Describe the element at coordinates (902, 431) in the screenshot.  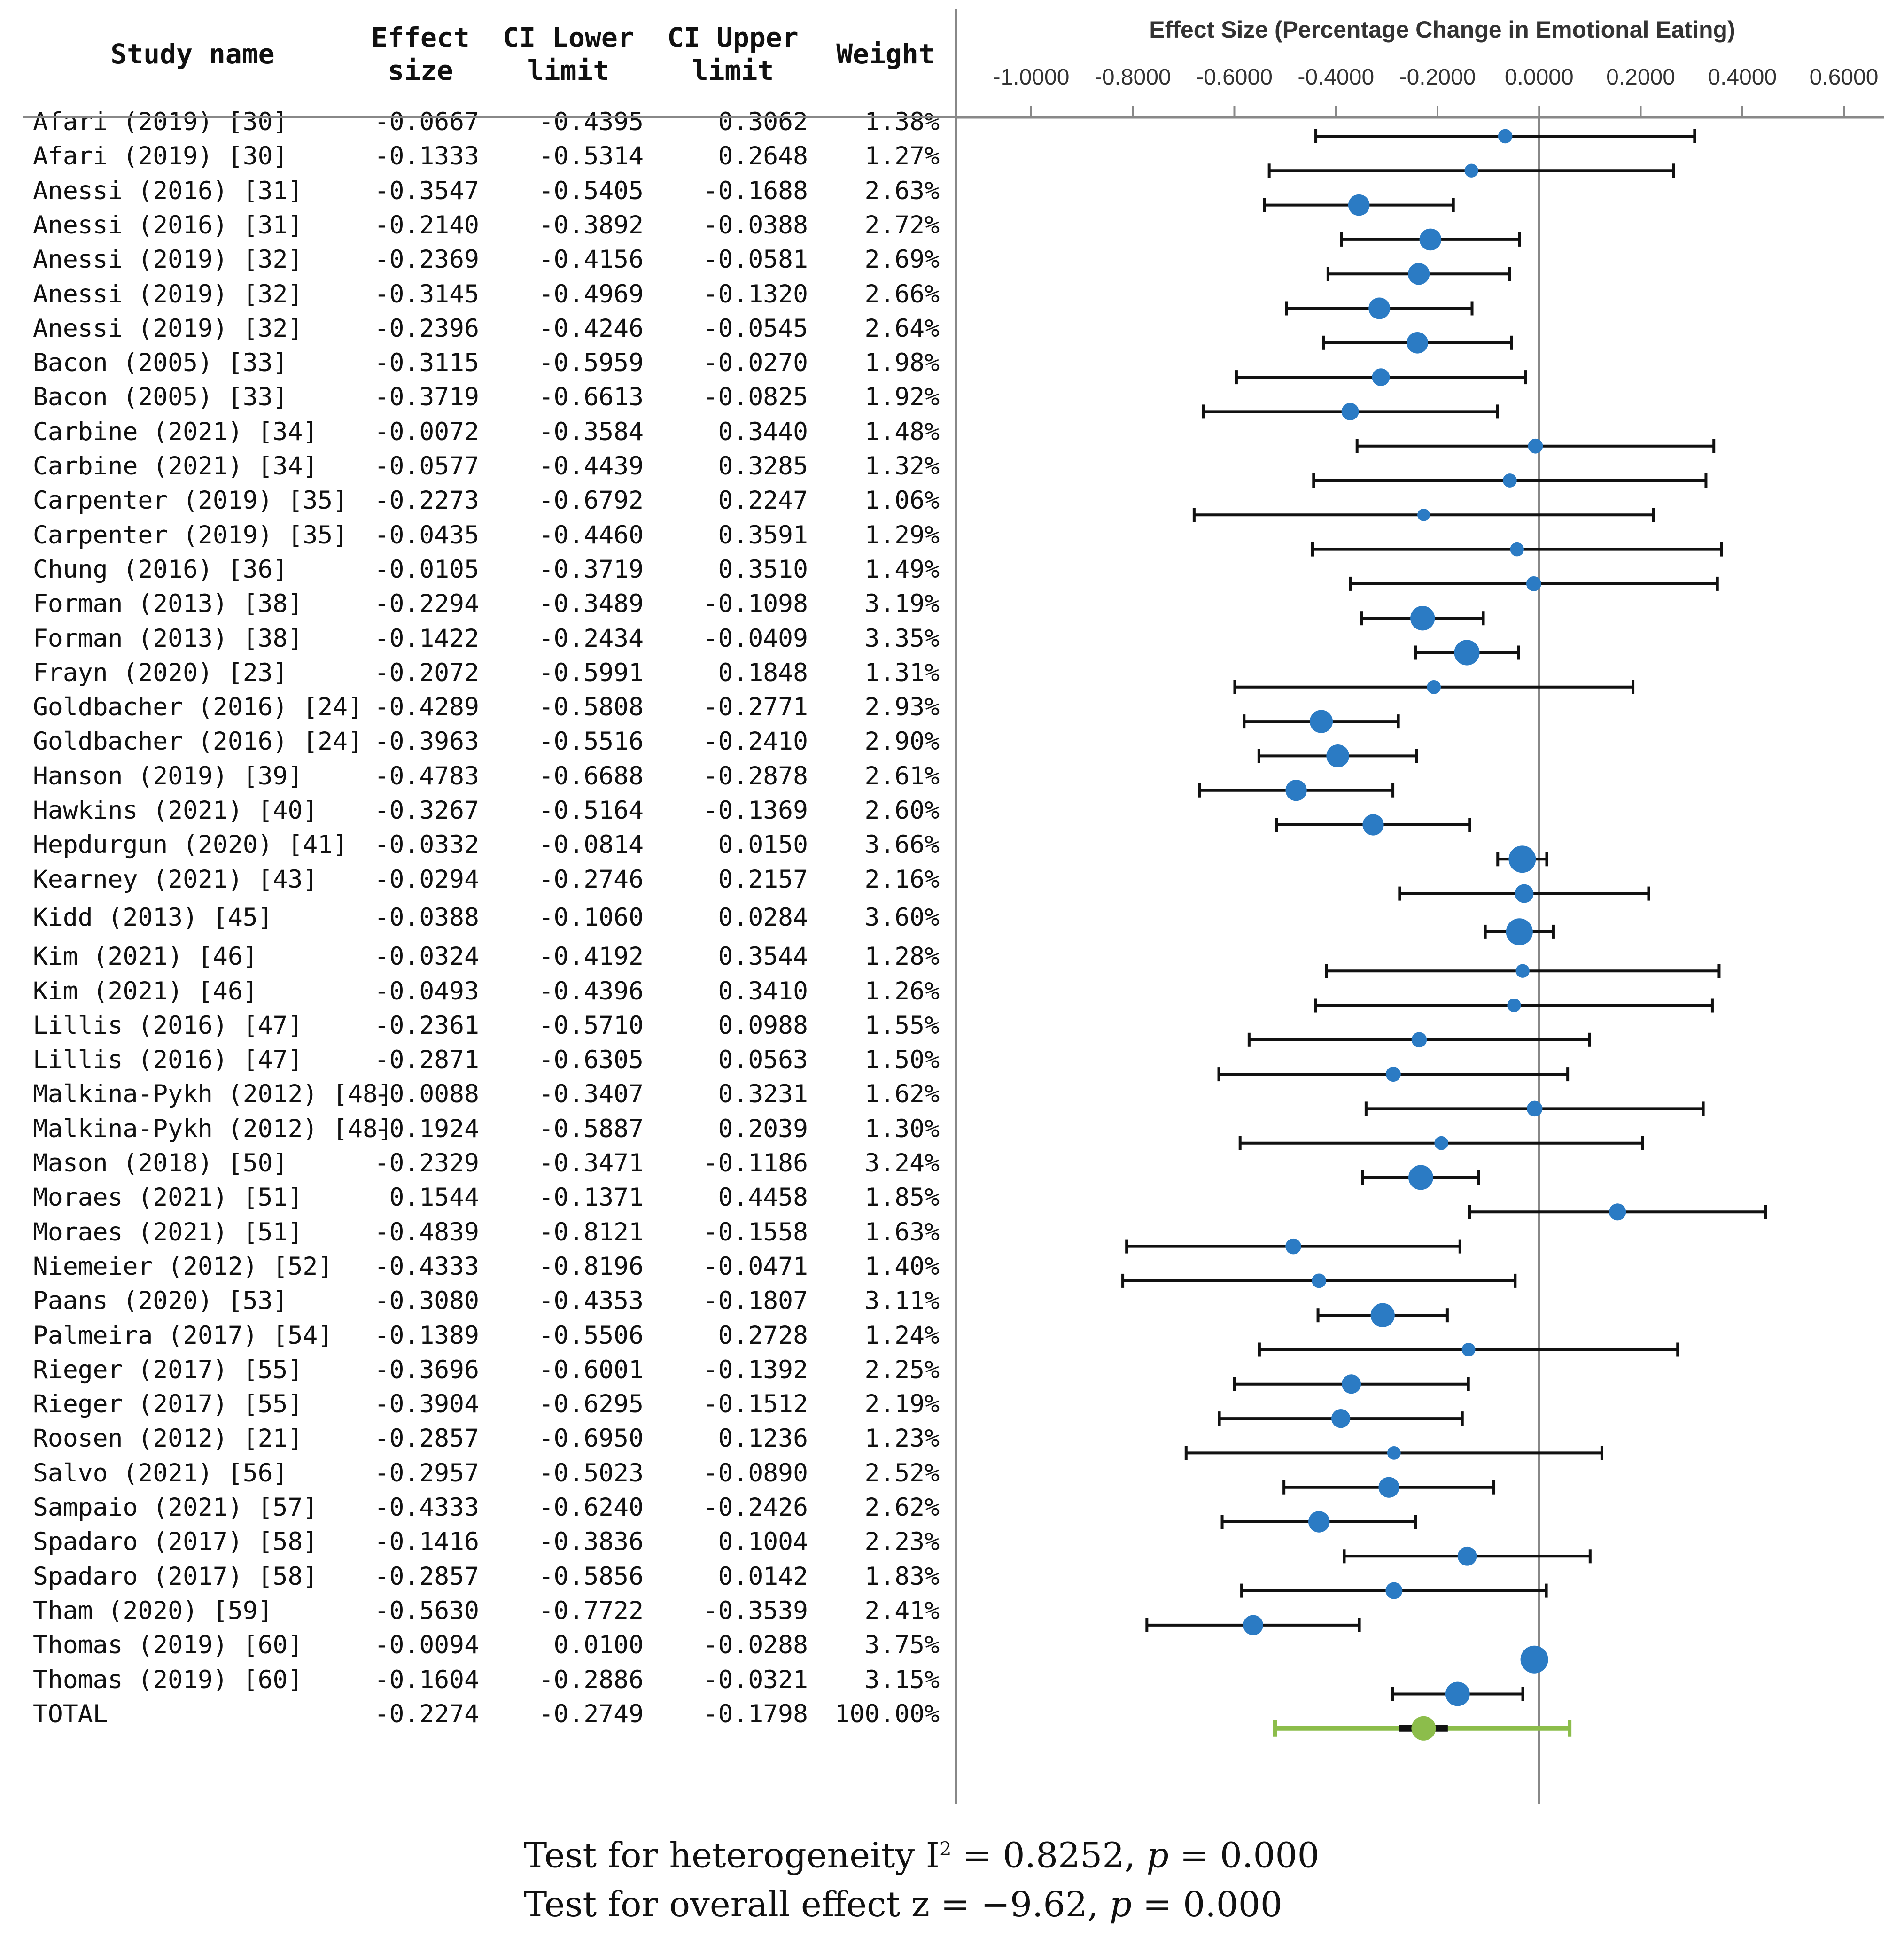
I see `cell-w: 1.48%` at that location.